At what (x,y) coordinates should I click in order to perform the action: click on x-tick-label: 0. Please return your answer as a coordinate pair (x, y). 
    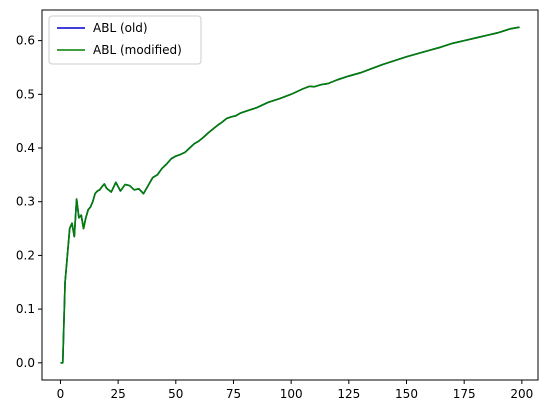
    Looking at the image, I should click on (61, 394).